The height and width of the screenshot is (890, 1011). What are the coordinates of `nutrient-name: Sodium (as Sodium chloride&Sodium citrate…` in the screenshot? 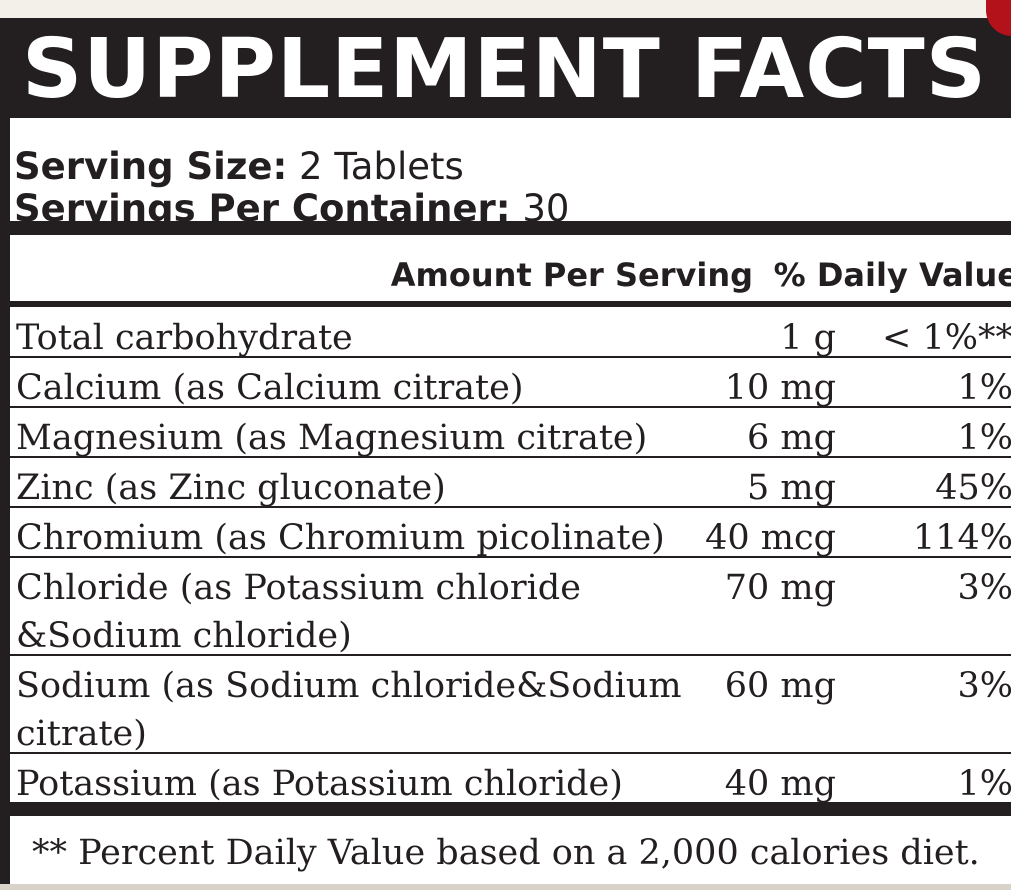 It's located at (349, 710).